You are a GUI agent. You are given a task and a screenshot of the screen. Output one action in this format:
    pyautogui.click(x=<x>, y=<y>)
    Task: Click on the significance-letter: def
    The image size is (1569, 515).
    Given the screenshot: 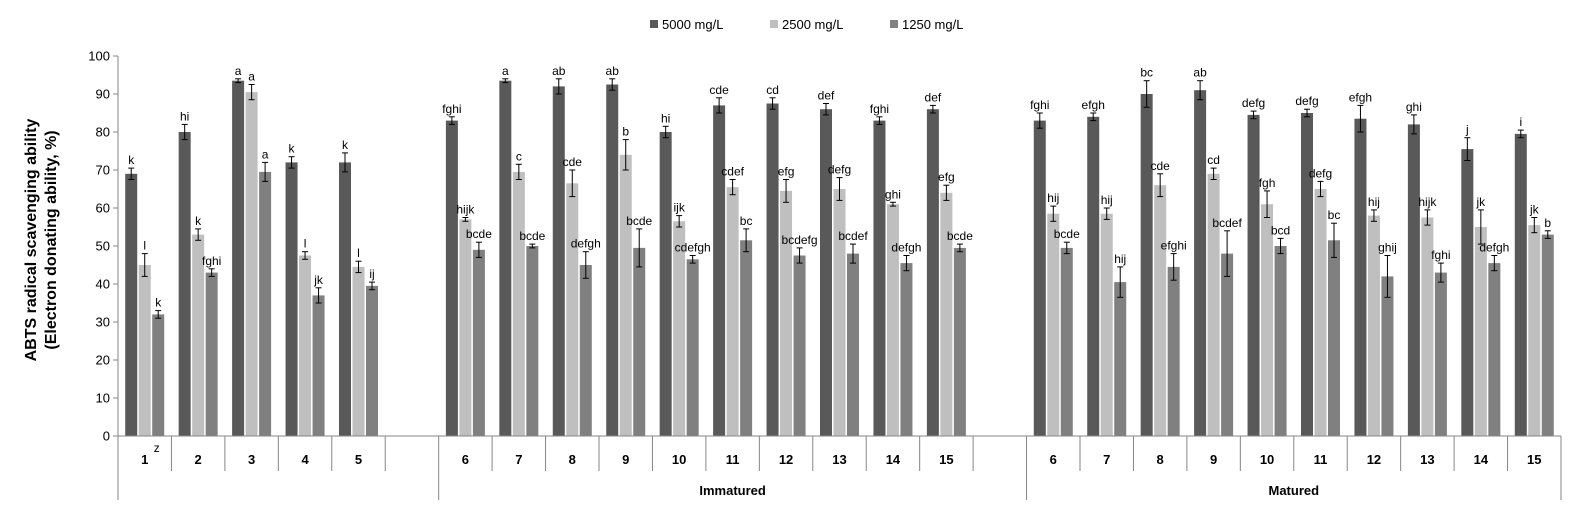 What is the action you would take?
    pyautogui.click(x=826, y=96)
    